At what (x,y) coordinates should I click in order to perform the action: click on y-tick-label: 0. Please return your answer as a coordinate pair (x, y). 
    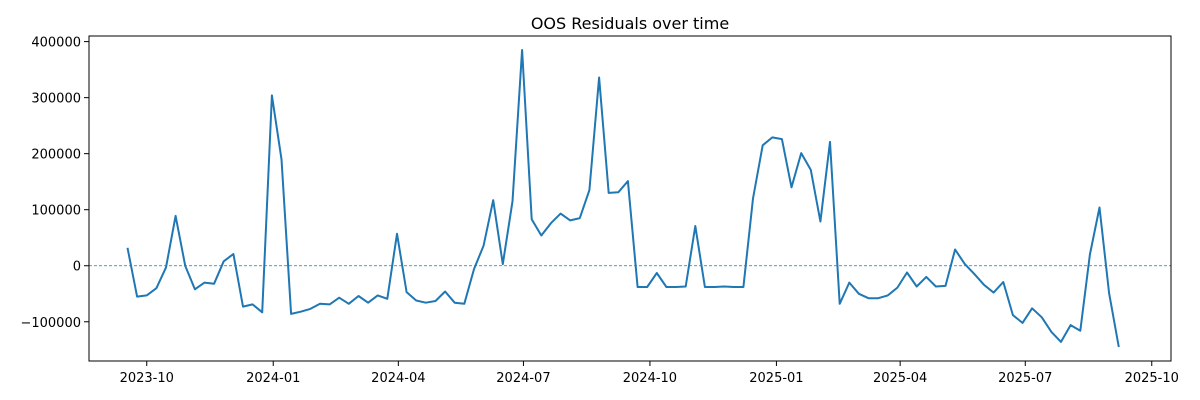
    Looking at the image, I should click on (77, 267).